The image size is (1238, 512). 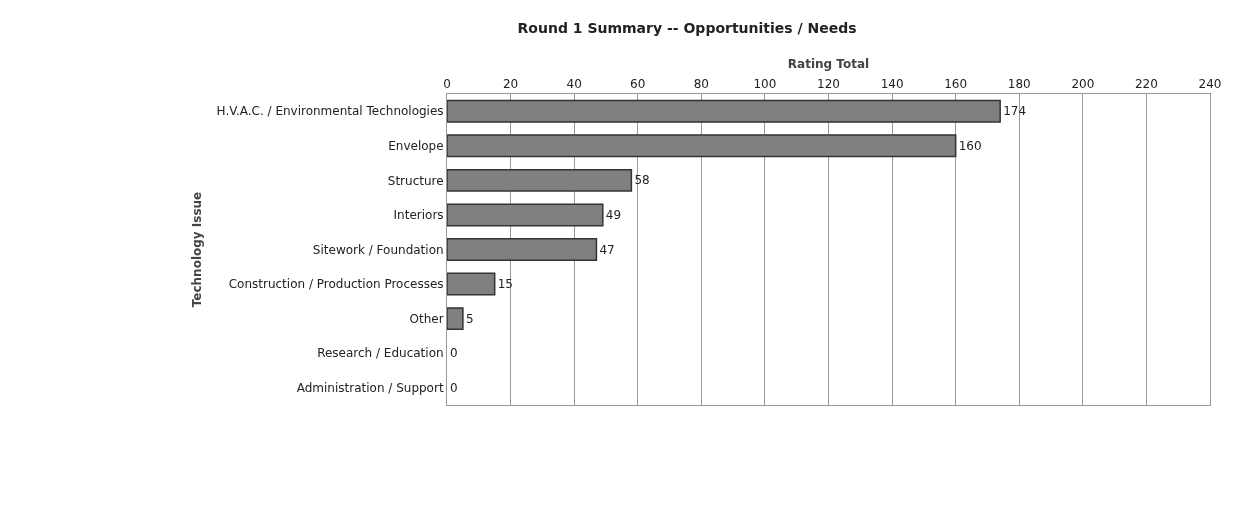 I want to click on y-tick-label: Envelope, so click(x=416, y=146).